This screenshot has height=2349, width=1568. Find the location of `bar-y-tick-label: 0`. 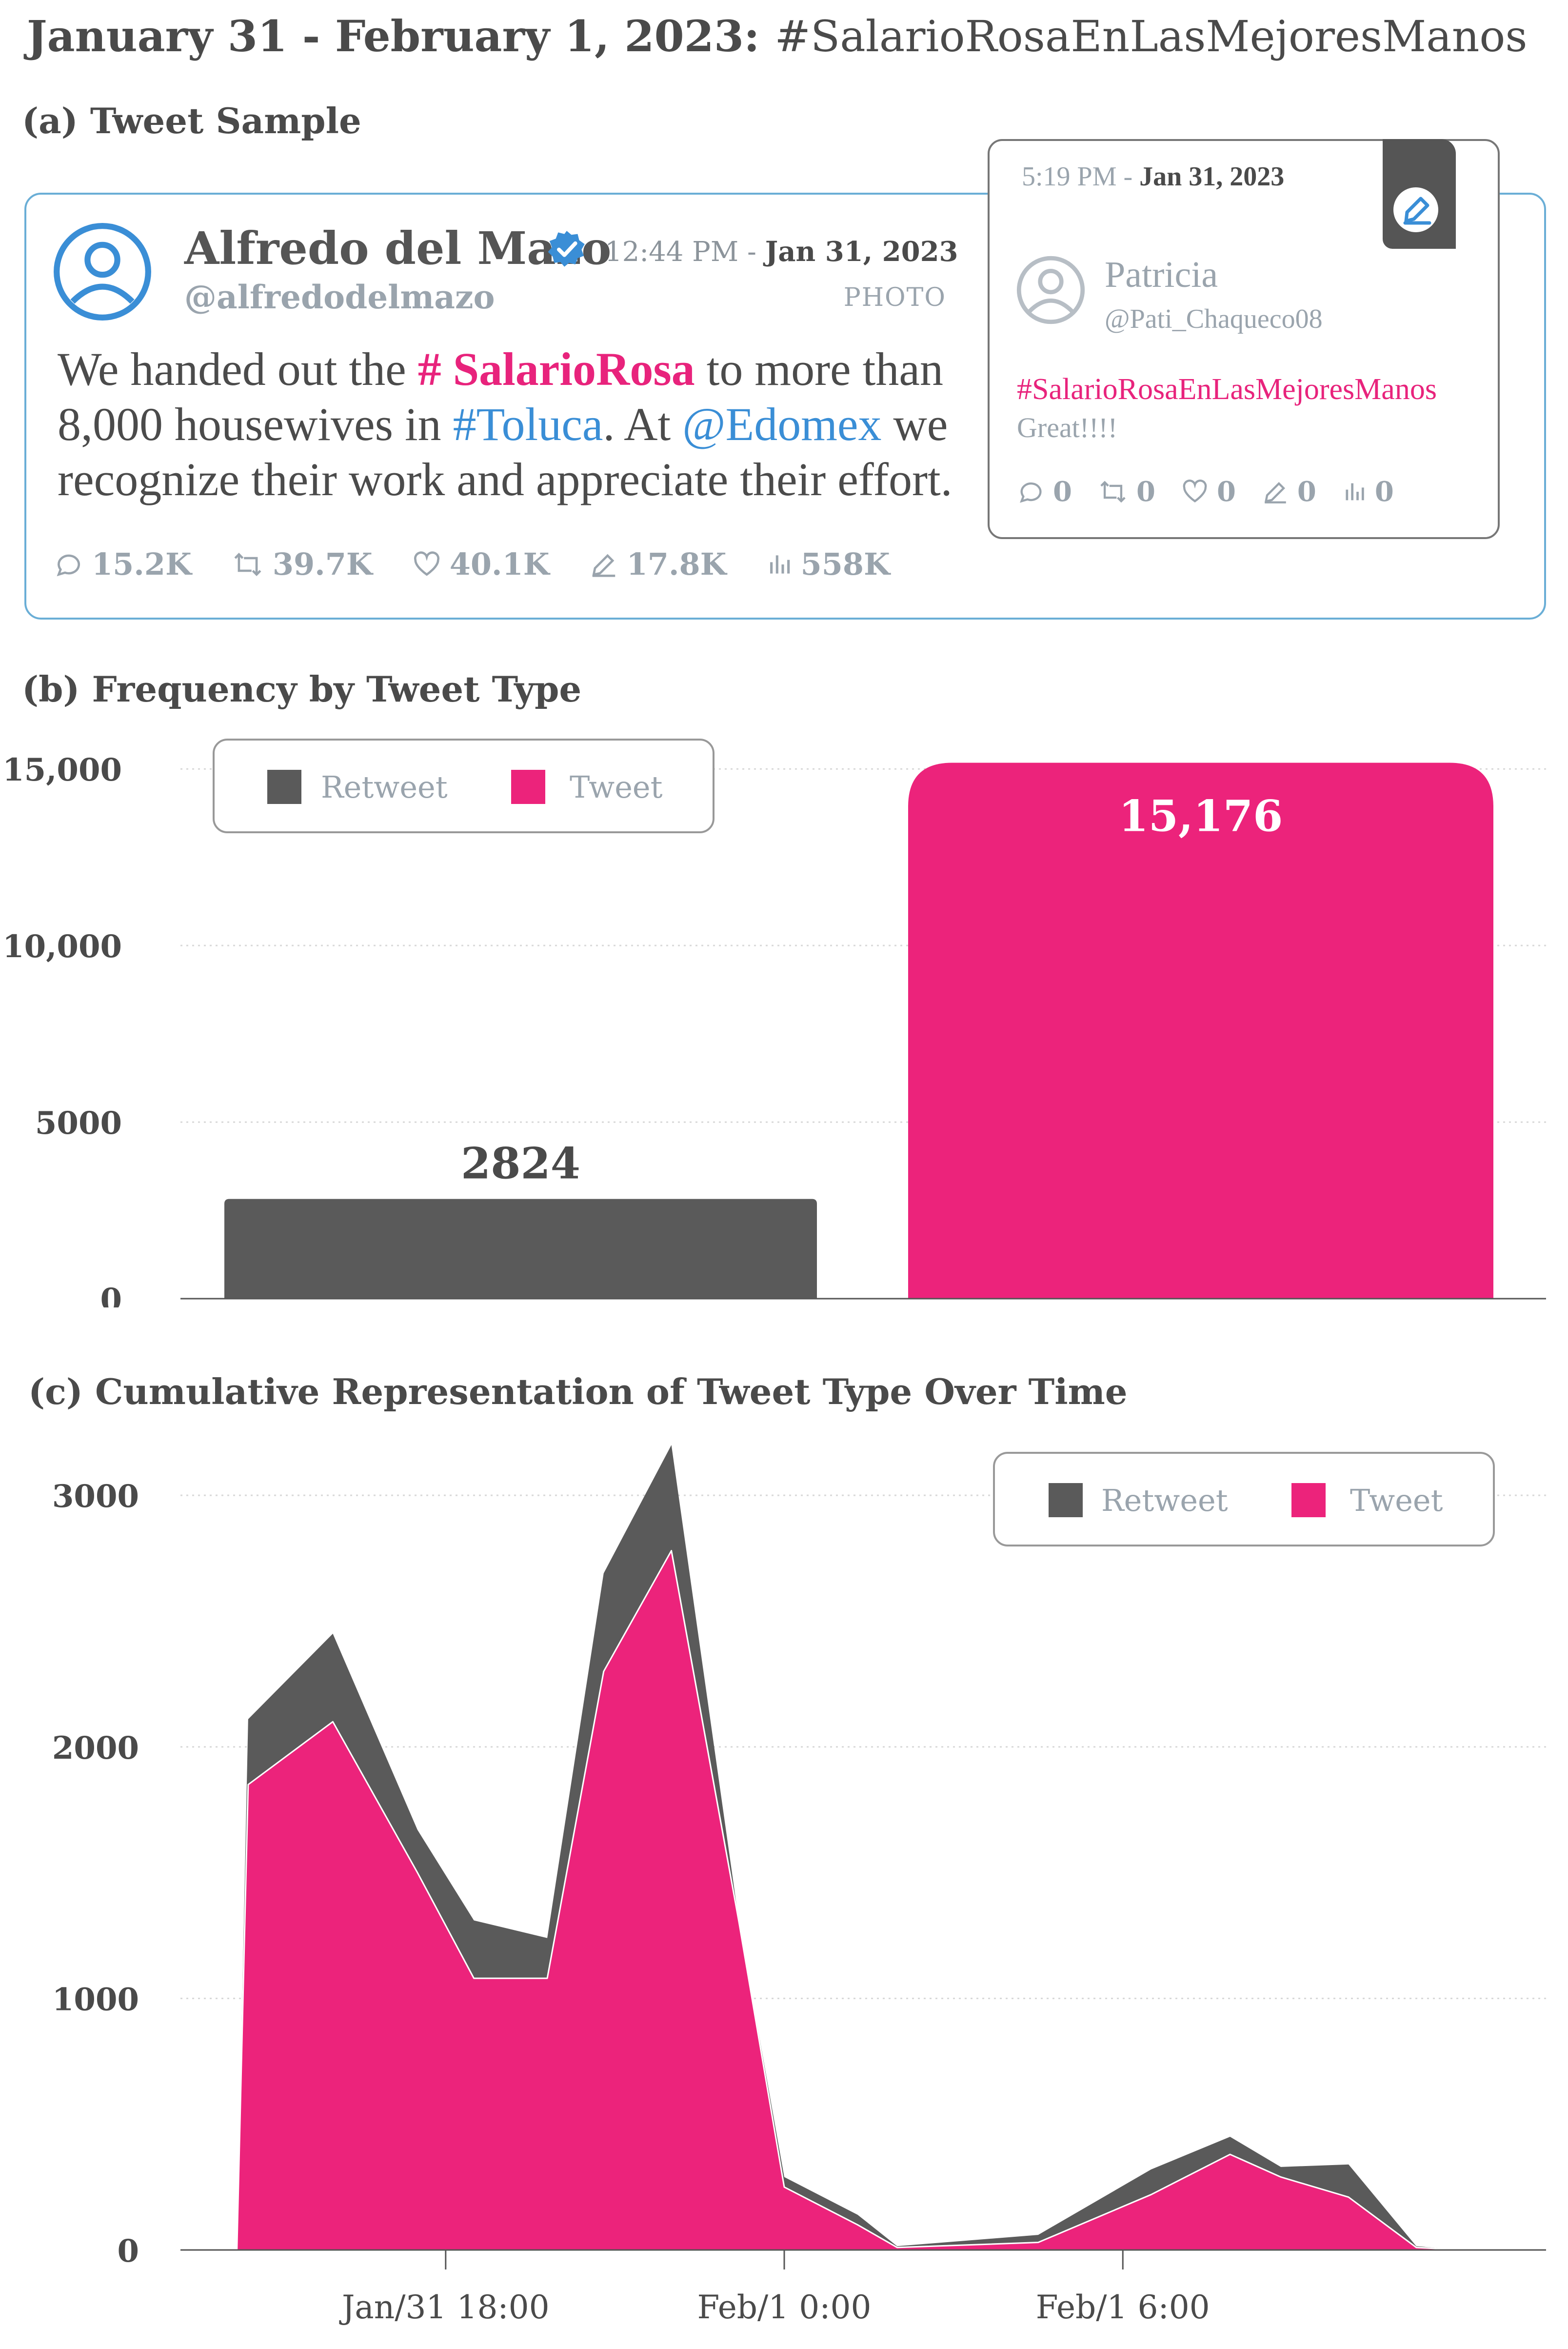

bar-y-tick-label: 0 is located at coordinates (111, 1295).